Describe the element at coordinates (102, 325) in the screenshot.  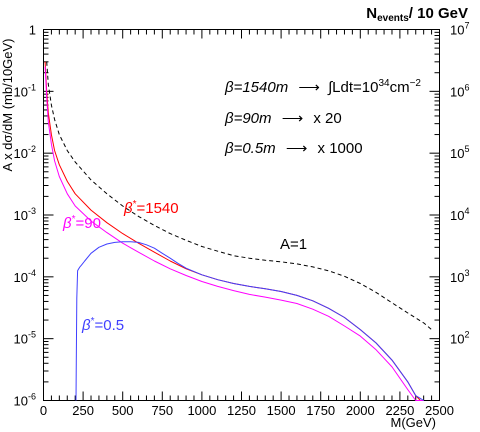
I see `series-label-beta-0-5: β*=0.5` at that location.